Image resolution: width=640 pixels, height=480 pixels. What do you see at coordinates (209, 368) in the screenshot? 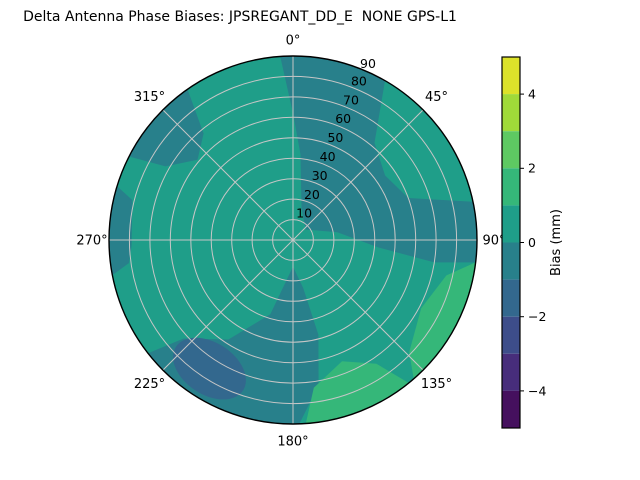
I see `contour-region-southwest-blob` at bounding box center [209, 368].